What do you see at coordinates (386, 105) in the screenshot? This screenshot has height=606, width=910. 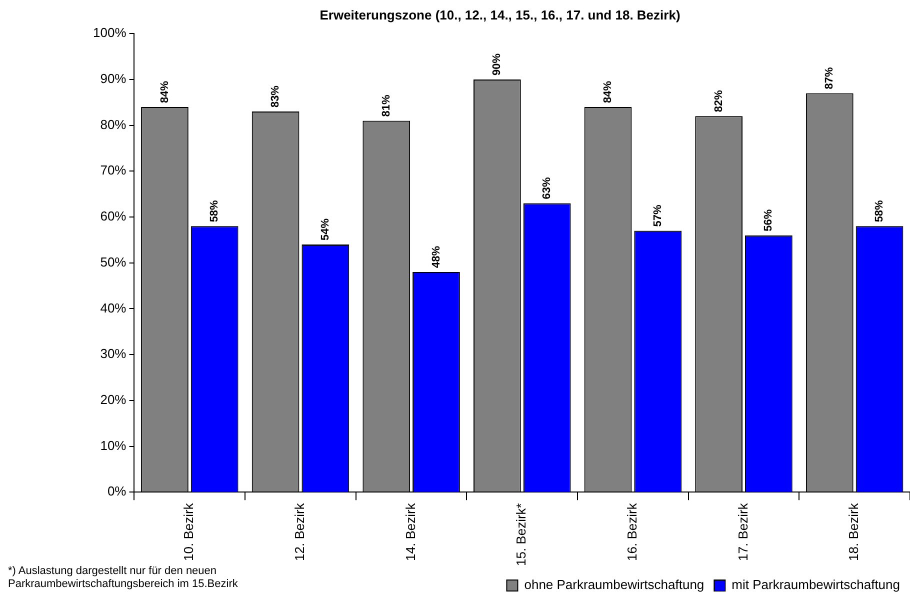 I see `data-label: 81%` at bounding box center [386, 105].